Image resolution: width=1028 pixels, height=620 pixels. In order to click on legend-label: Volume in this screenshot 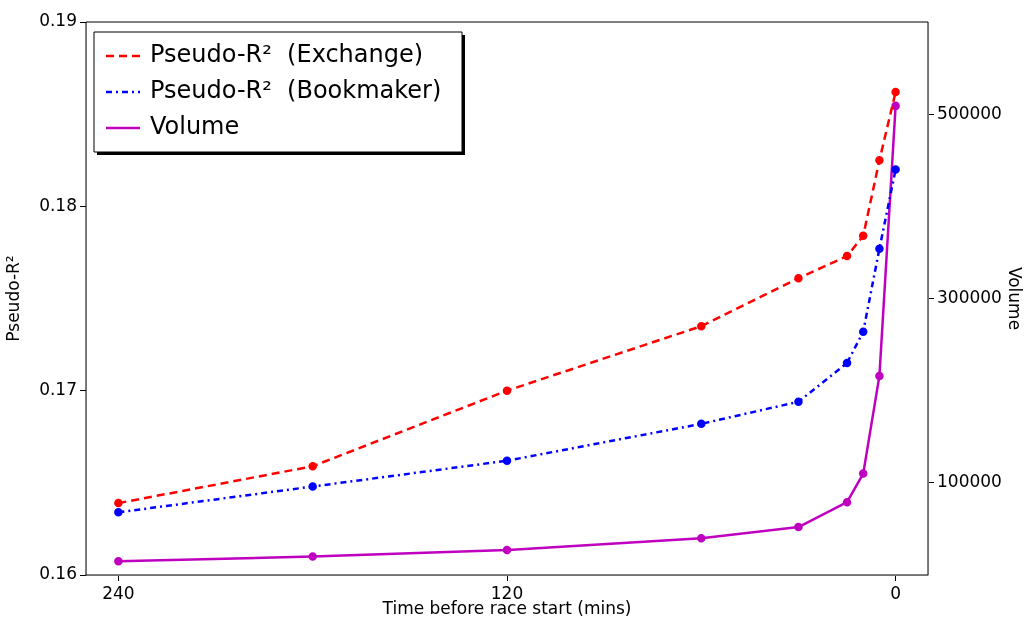, I will do `click(195, 126)`.